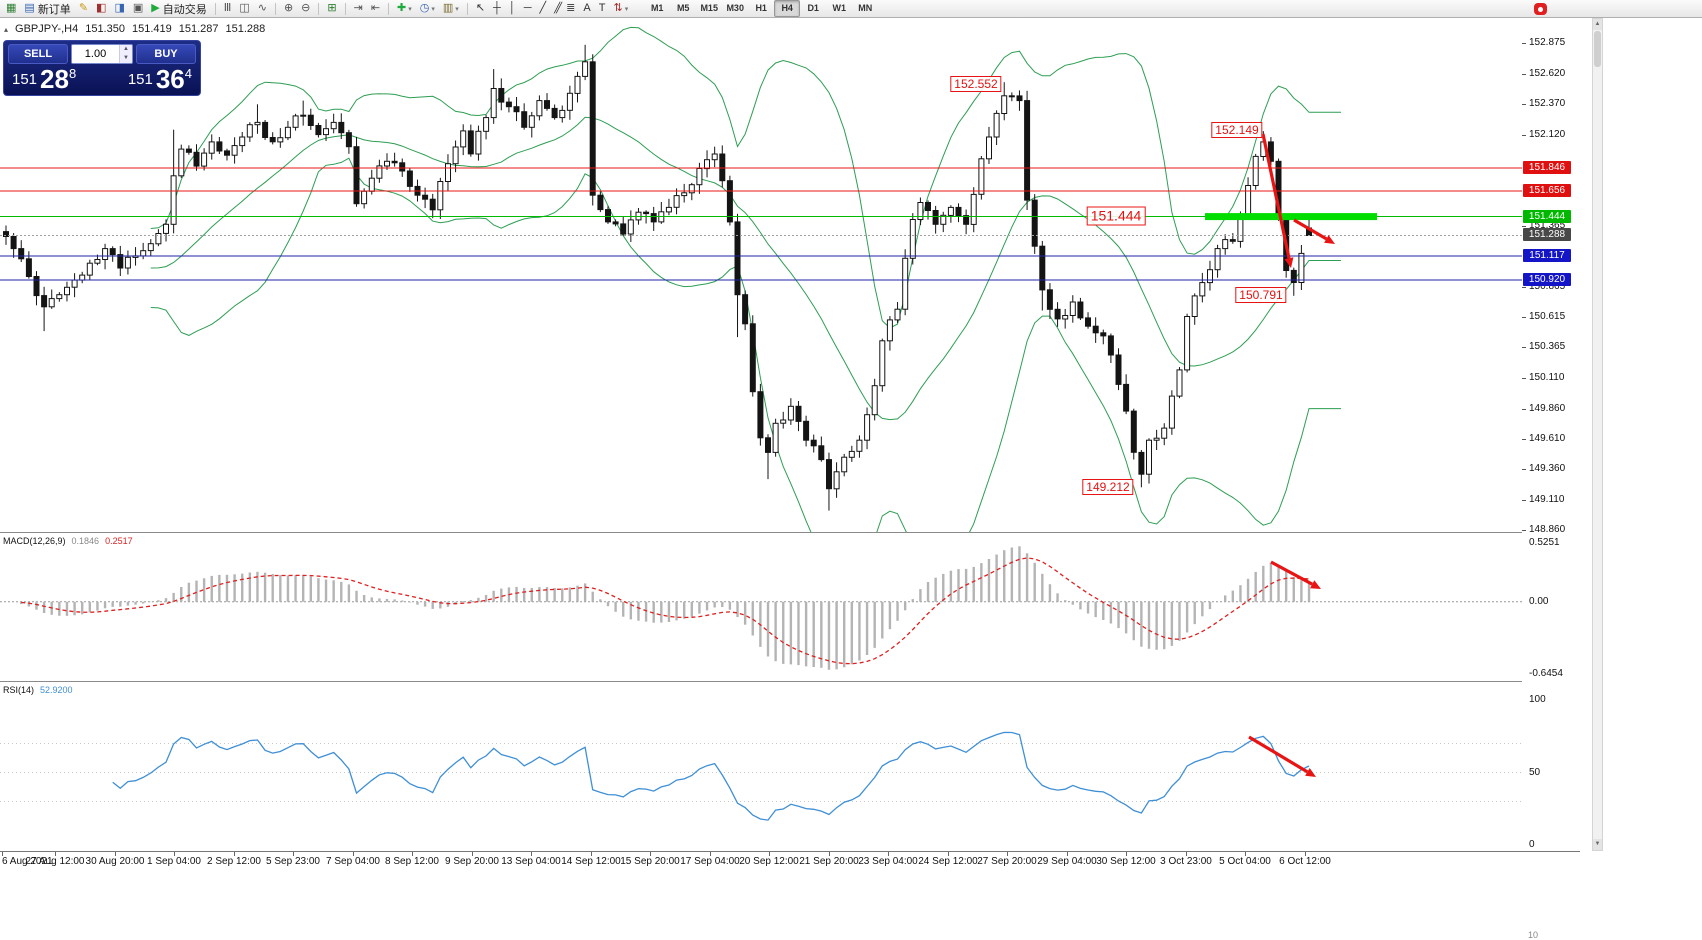 The width and height of the screenshot is (1702, 940). What do you see at coordinates (1597, 49) in the screenshot?
I see `scrollbar-thumb` at bounding box center [1597, 49].